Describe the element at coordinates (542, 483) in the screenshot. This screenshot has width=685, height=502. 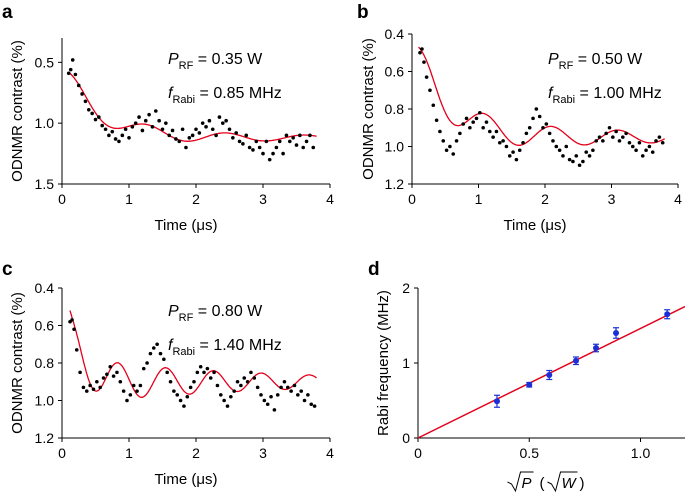
I see `x-label-paren-open: (` at that location.